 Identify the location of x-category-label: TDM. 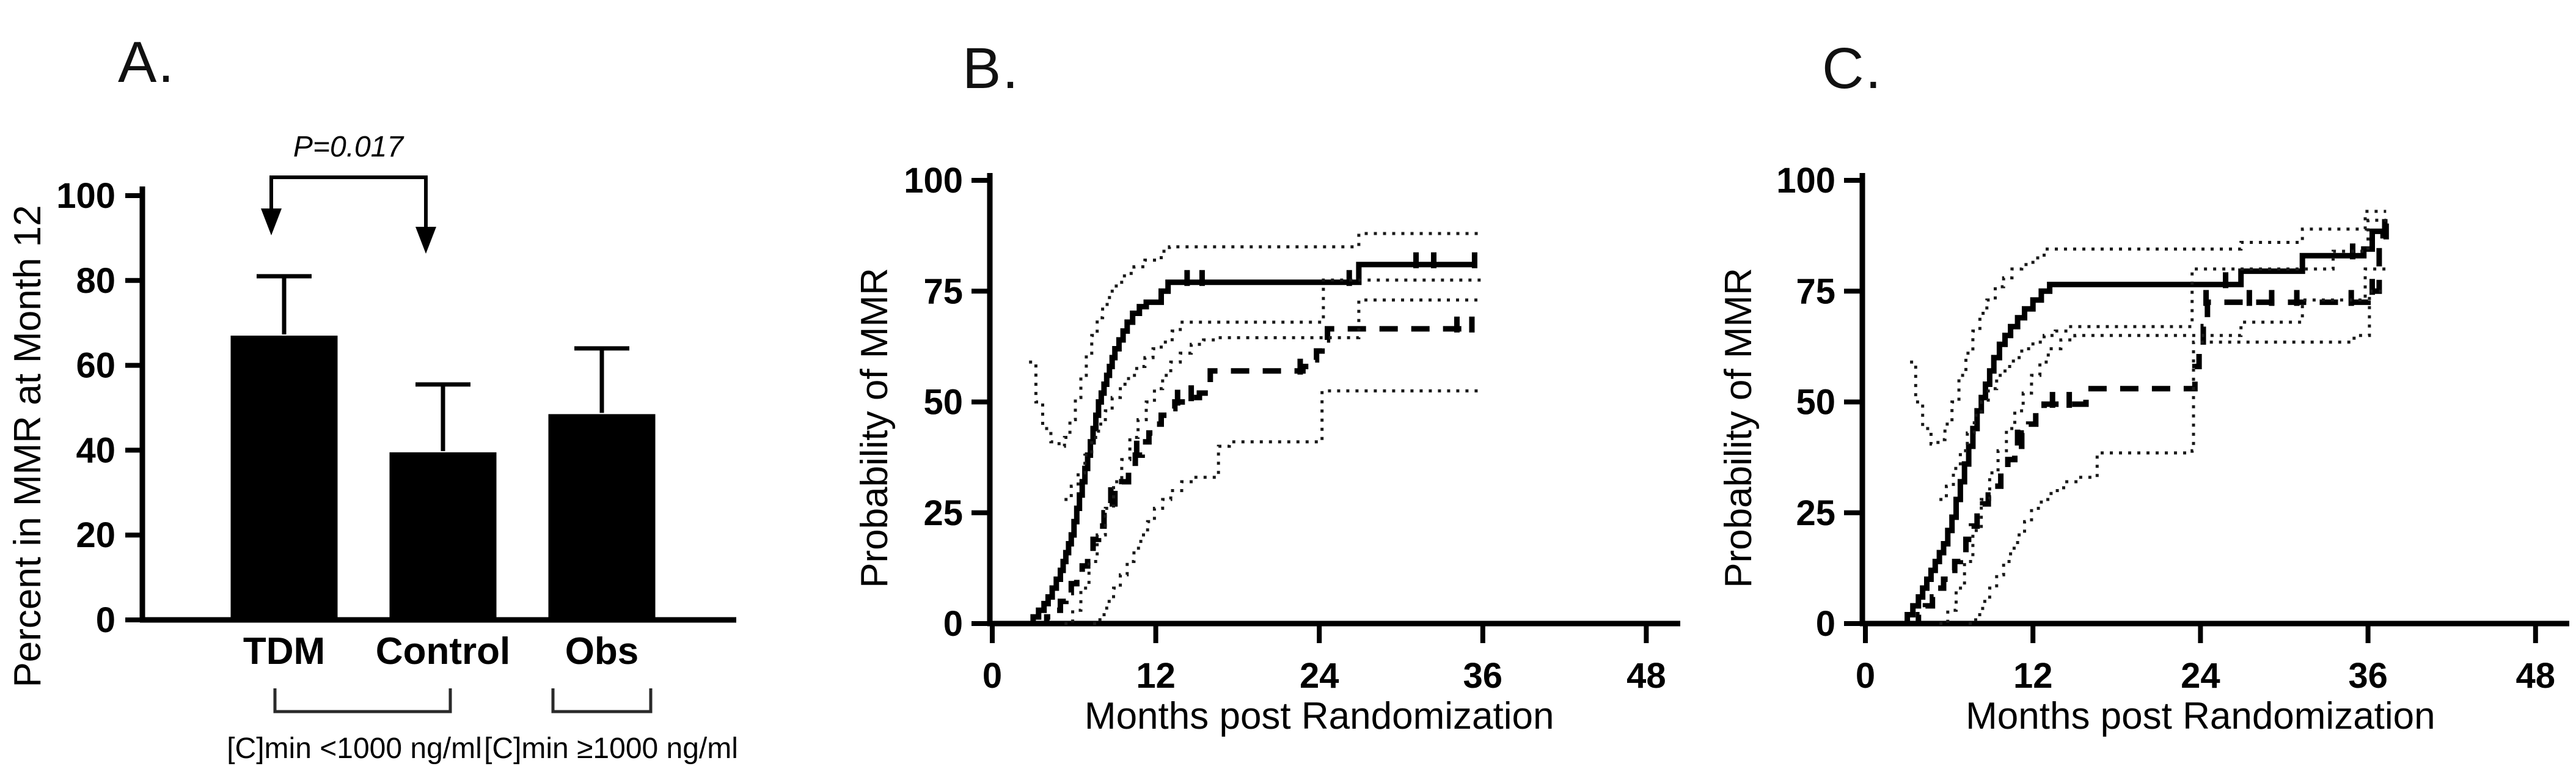
(284, 651).